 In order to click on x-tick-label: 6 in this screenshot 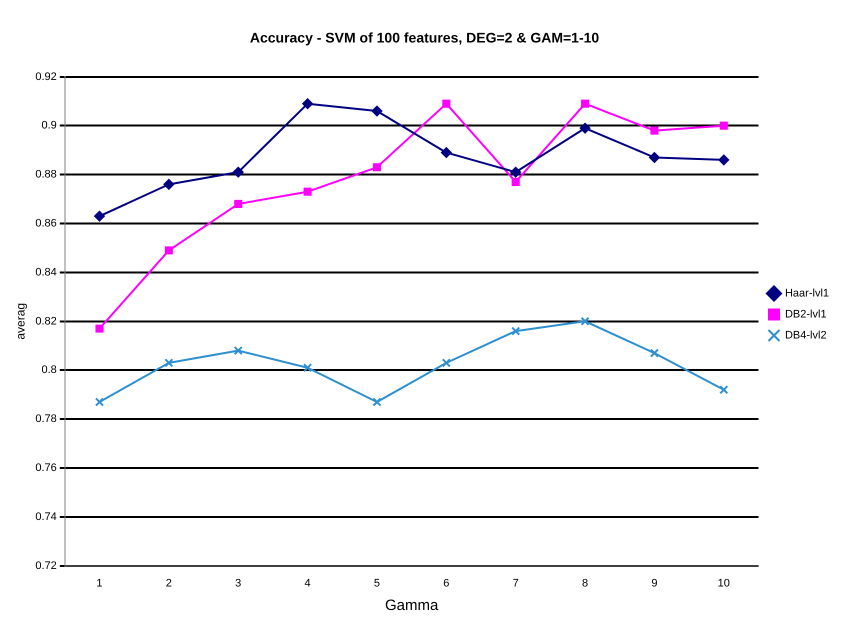, I will do `click(446, 583)`.